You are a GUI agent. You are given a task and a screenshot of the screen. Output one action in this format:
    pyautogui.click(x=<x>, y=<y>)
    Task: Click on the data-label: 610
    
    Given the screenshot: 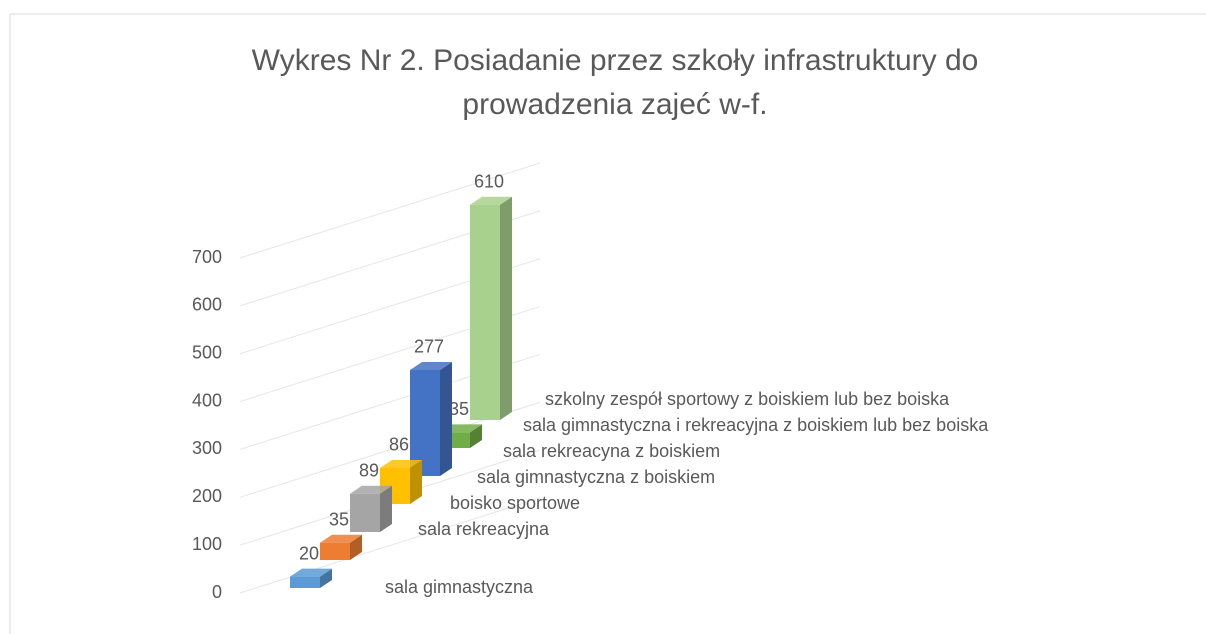 What is the action you would take?
    pyautogui.click(x=489, y=181)
    